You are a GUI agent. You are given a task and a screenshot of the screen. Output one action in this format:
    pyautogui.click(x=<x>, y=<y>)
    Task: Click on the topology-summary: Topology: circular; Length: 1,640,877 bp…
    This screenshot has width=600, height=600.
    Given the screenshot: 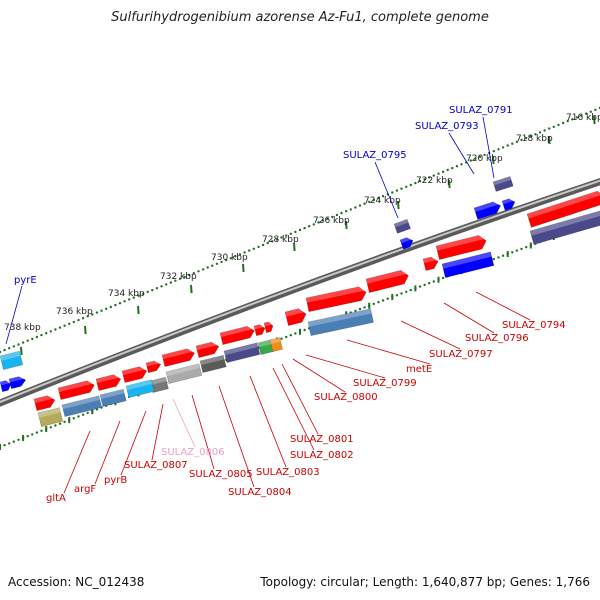 What is the action you would take?
    pyautogui.click(x=425, y=582)
    